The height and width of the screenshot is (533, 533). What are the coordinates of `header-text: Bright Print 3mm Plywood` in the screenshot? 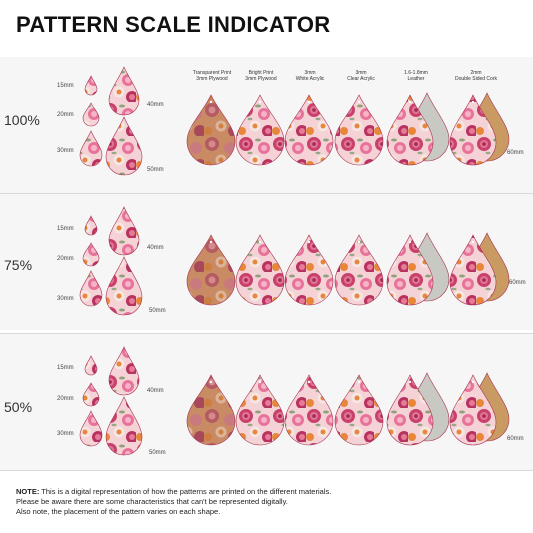 It's located at (261, 76).